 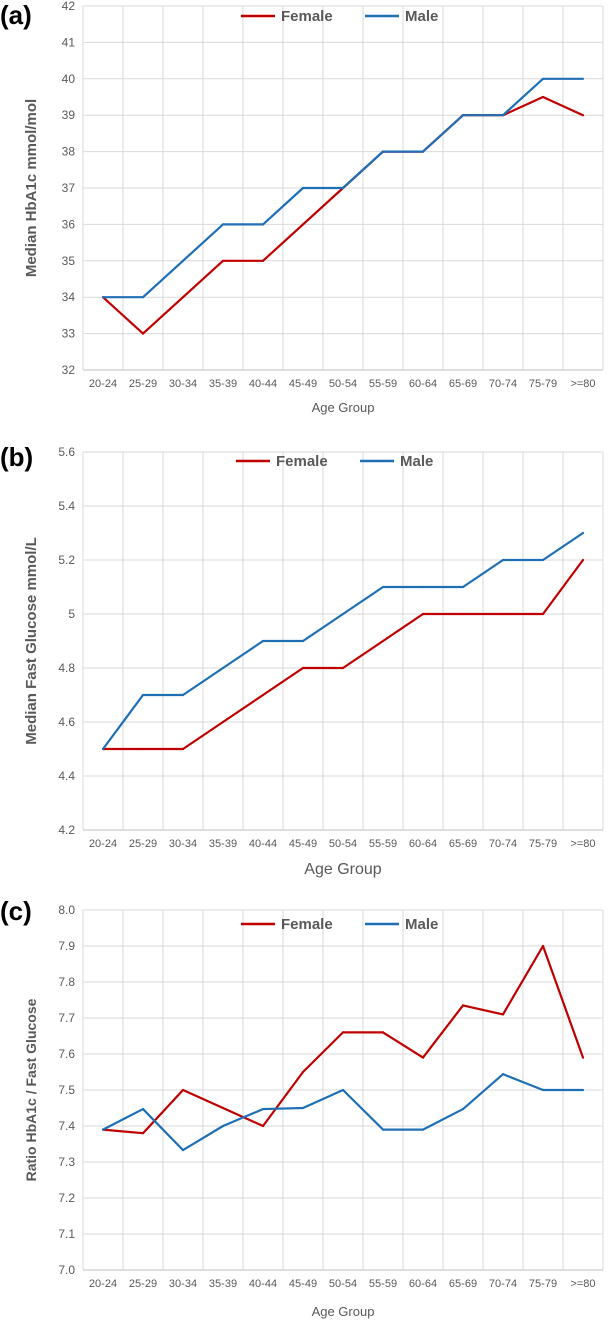 I want to click on x-tick-label: 70-74, so click(x=503, y=1284).